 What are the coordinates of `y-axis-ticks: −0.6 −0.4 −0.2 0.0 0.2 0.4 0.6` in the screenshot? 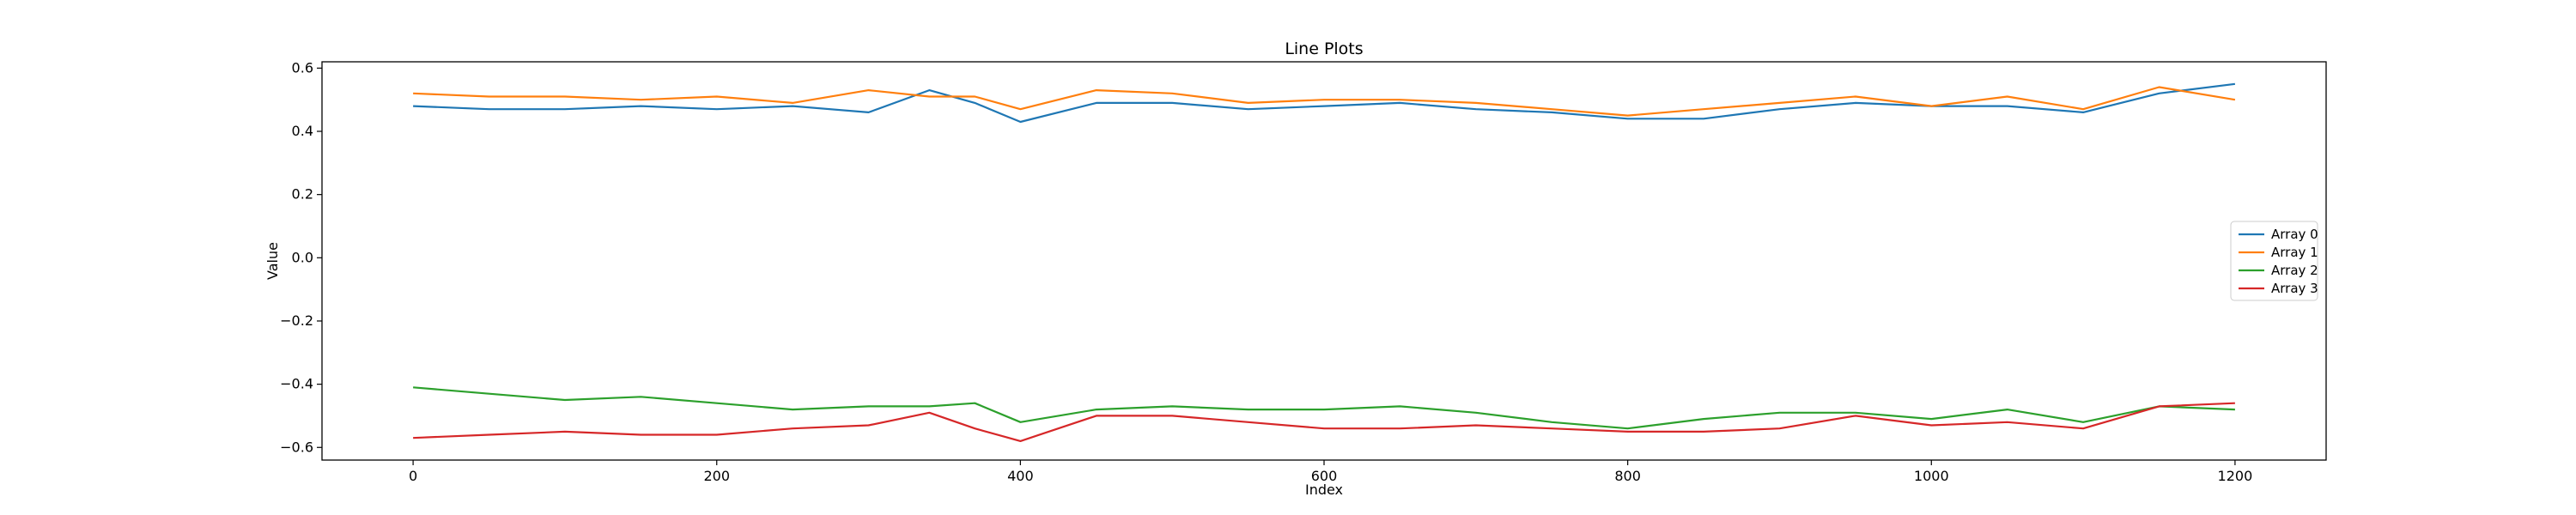 It's located at (301, 257).